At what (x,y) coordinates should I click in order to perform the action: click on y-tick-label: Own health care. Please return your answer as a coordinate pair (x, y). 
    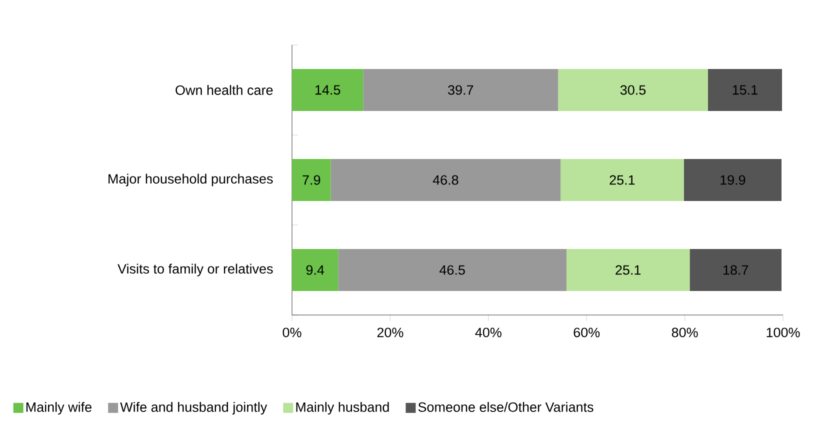
    Looking at the image, I should click on (224, 90).